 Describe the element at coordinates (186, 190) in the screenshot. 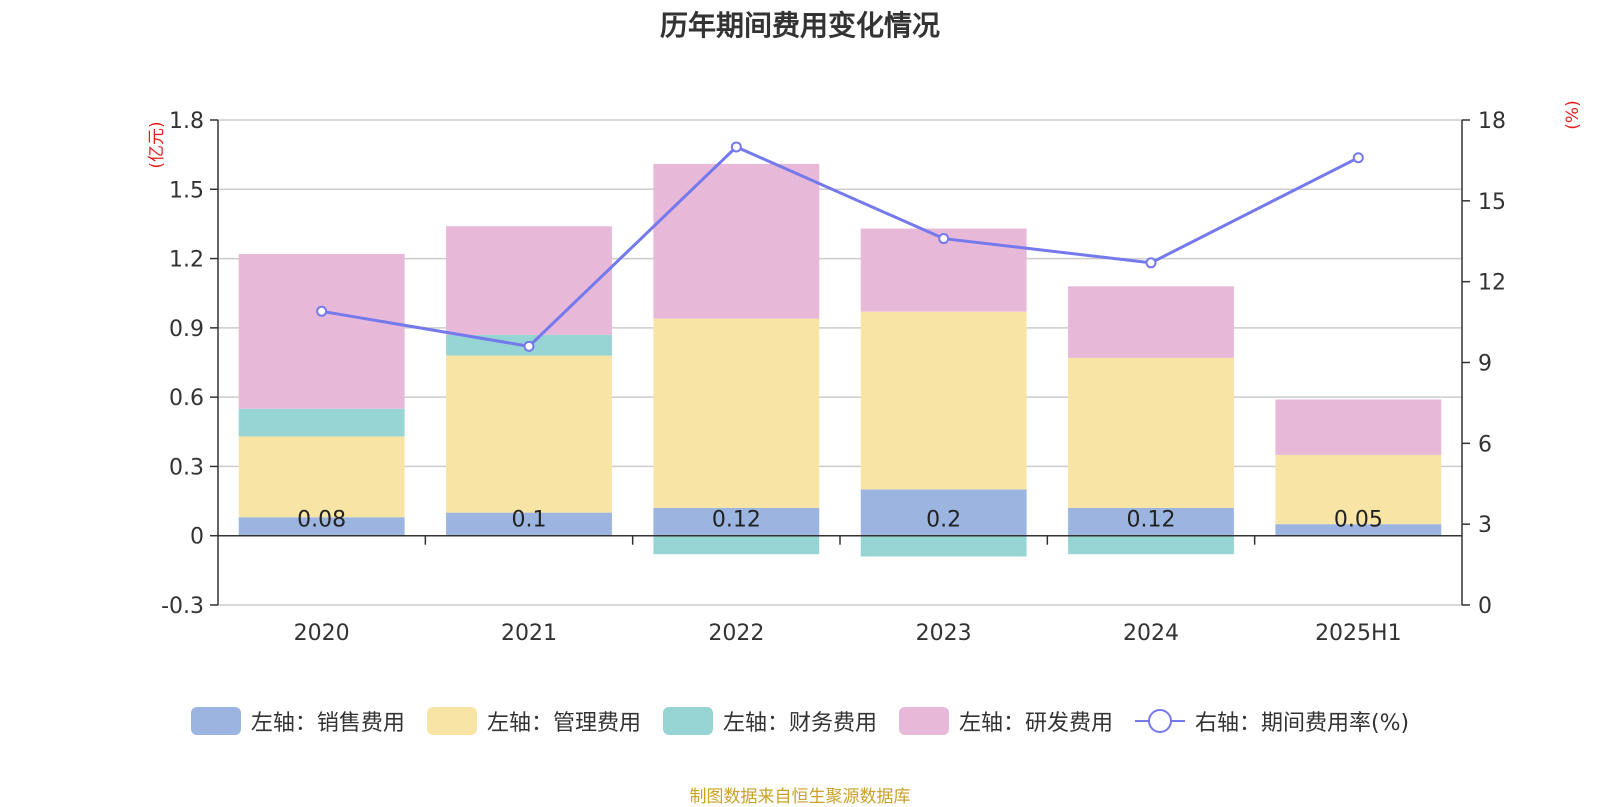

I see `left-tick-label: 1.5` at that location.